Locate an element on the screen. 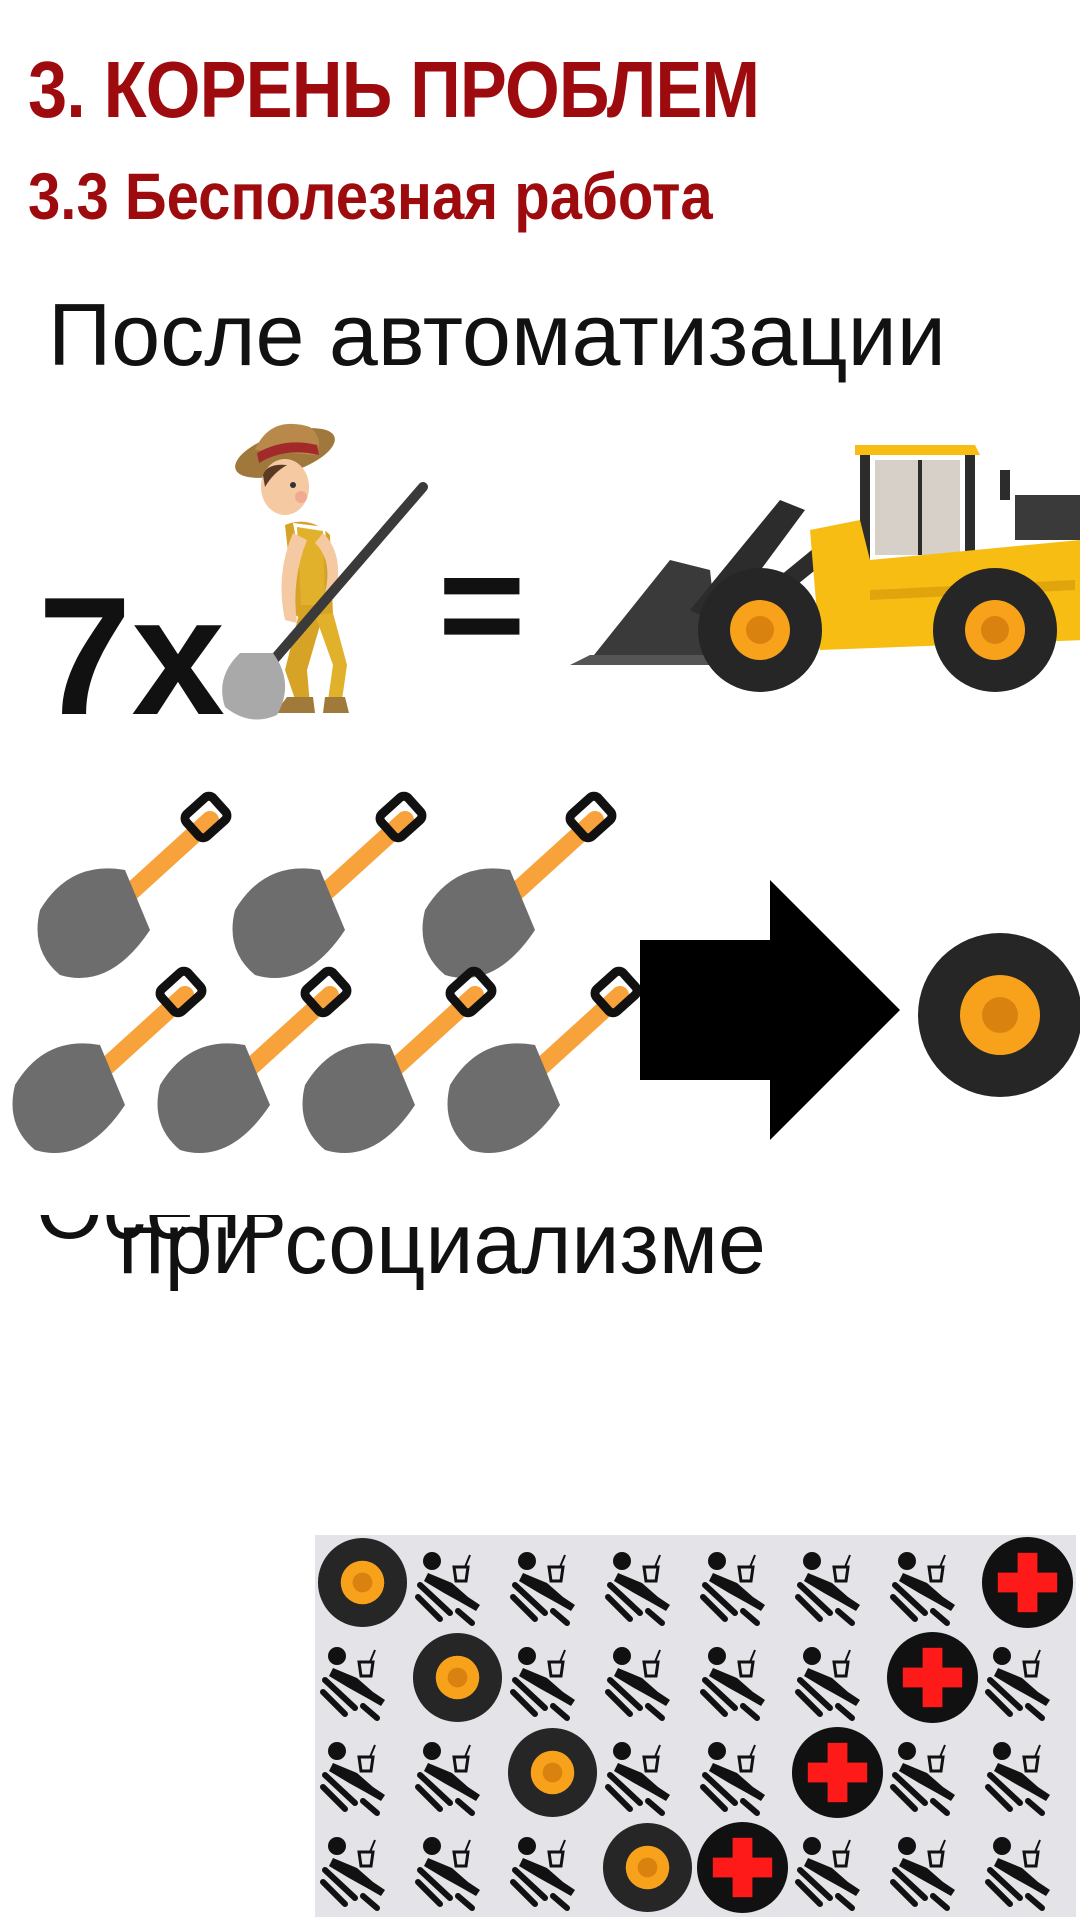 This screenshot has width=1080, height=1920. icon-grid is located at coordinates (695, 1726).